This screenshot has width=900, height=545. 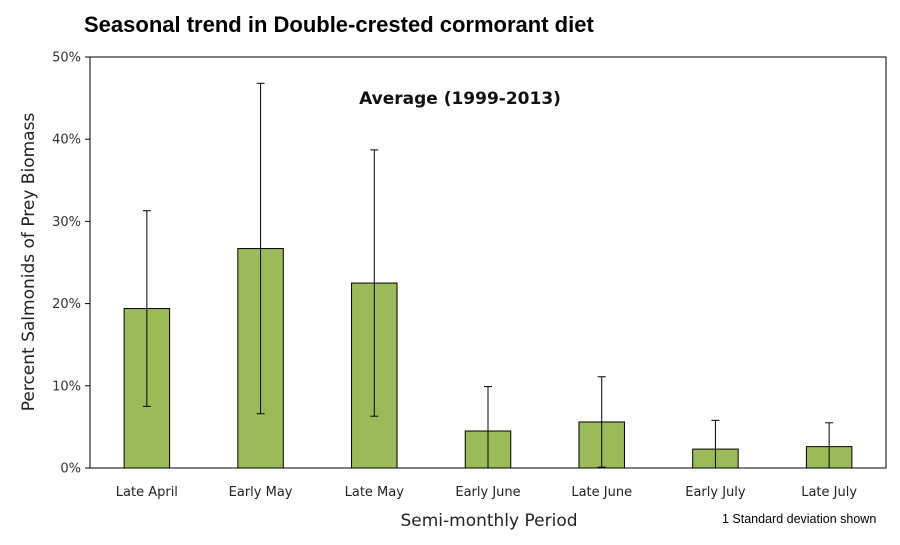 I want to click on y-tick-label: 30%, so click(x=66, y=222).